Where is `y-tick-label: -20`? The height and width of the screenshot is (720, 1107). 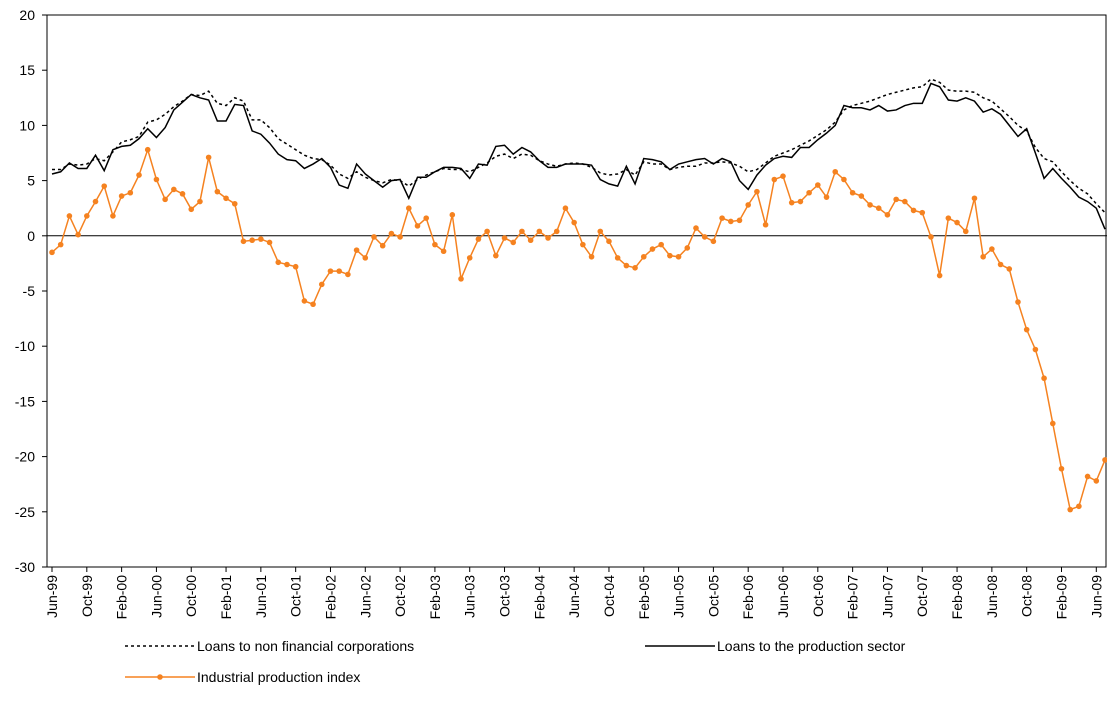 y-tick-label: -20 is located at coordinates (25, 457).